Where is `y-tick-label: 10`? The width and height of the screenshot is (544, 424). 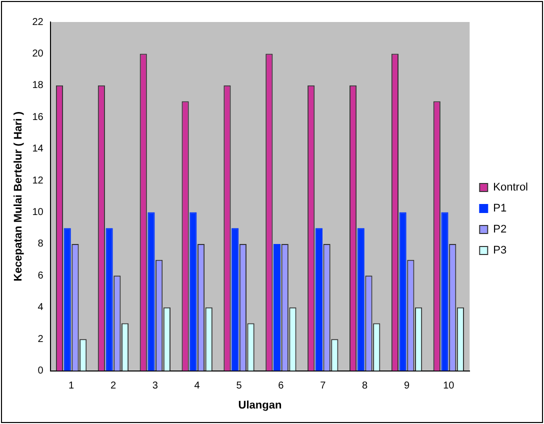 y-tick-label: 10 is located at coordinates (38, 212).